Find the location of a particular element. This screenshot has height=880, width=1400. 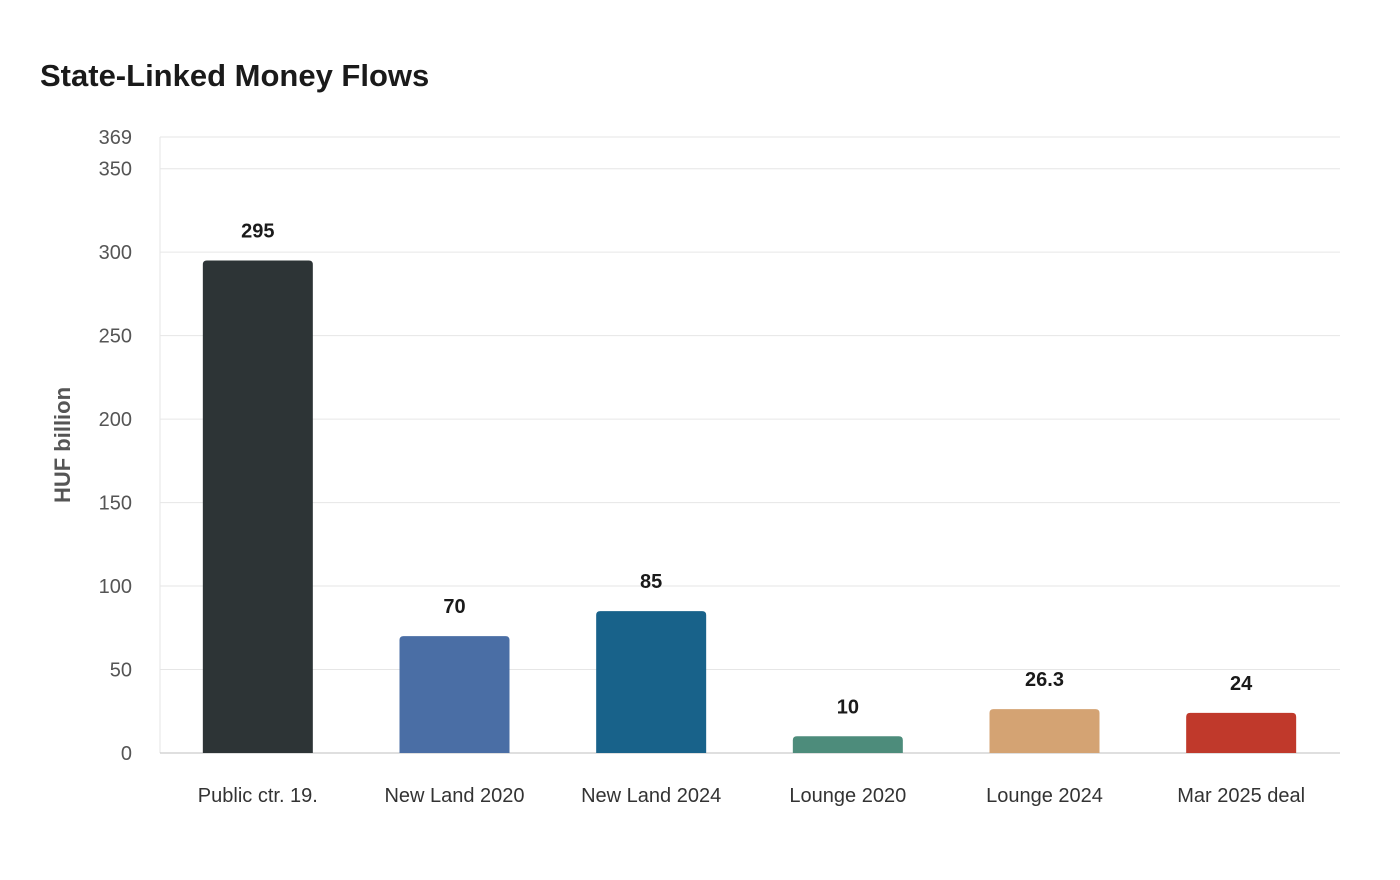

bar-value-label: 70 is located at coordinates (454, 607).